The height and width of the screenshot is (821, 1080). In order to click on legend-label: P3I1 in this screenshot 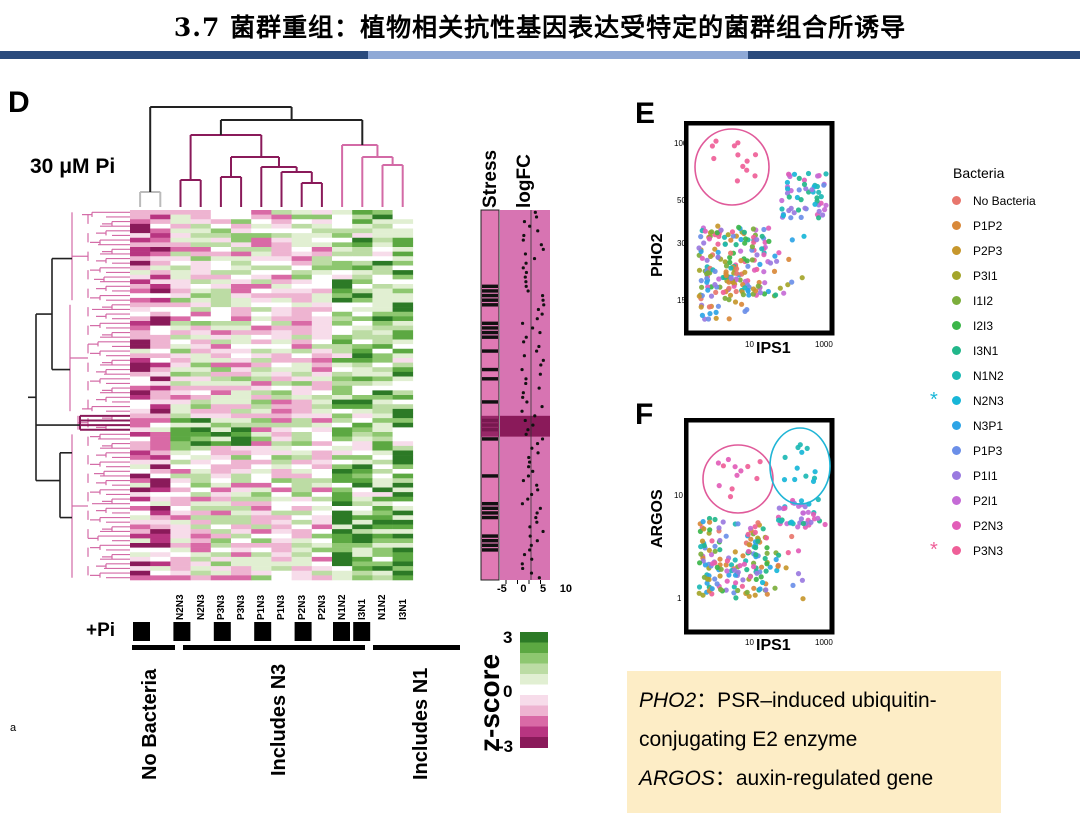, I will do `click(985, 275)`.